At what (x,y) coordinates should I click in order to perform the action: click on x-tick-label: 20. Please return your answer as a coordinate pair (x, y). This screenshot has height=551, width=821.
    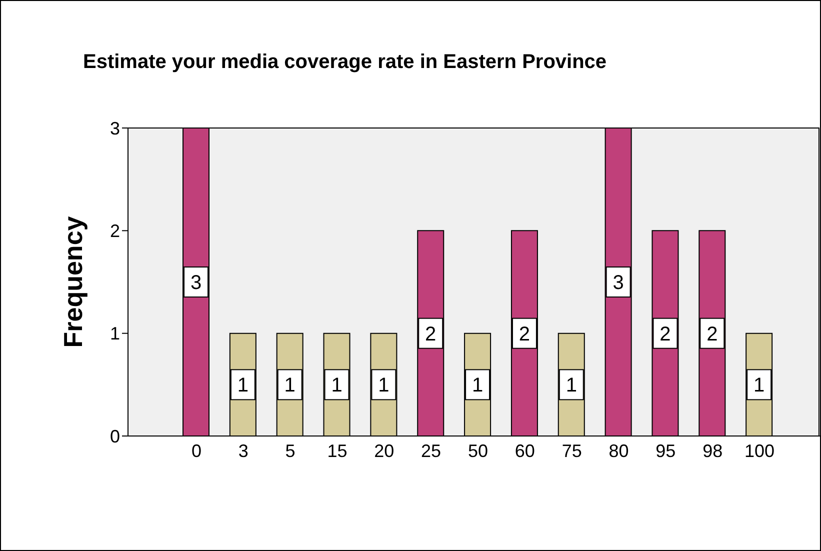
    Looking at the image, I should click on (384, 450).